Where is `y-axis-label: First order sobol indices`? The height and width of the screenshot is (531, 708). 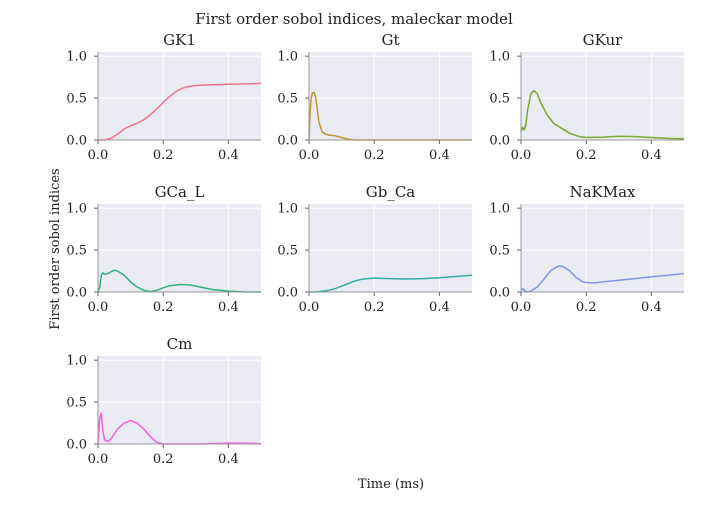 y-axis-label: First order sobol indices is located at coordinates (55, 248).